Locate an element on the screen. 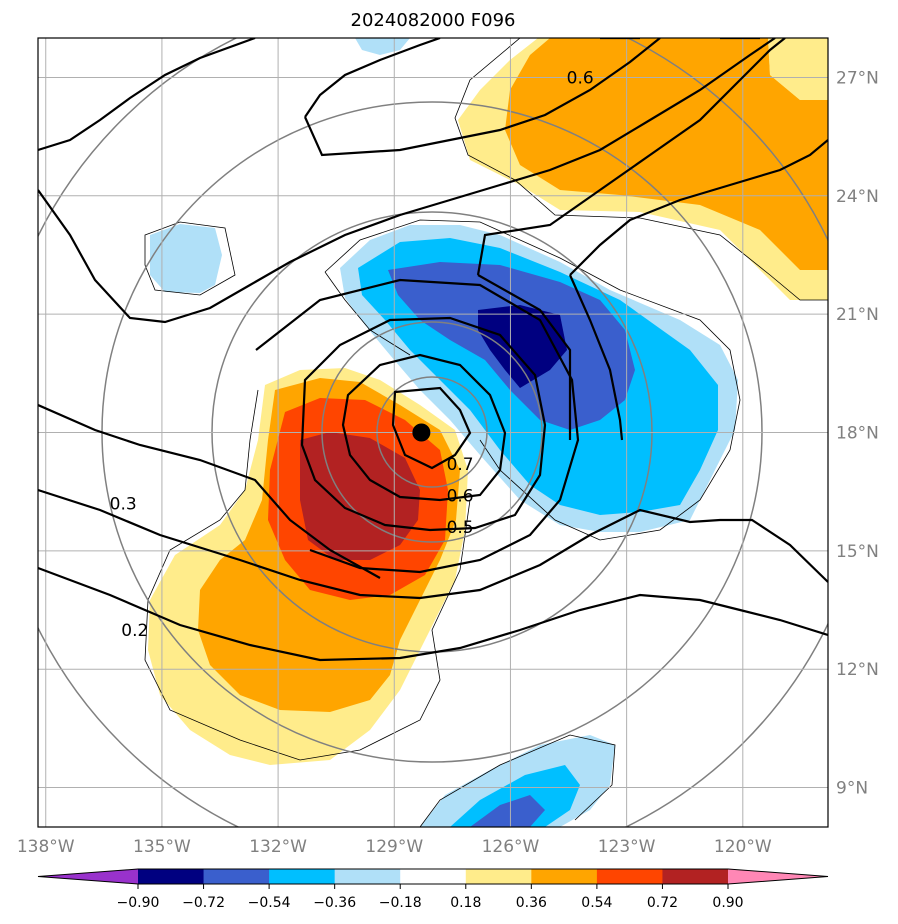  contour-05-north2 is located at coordinates (482, 97).